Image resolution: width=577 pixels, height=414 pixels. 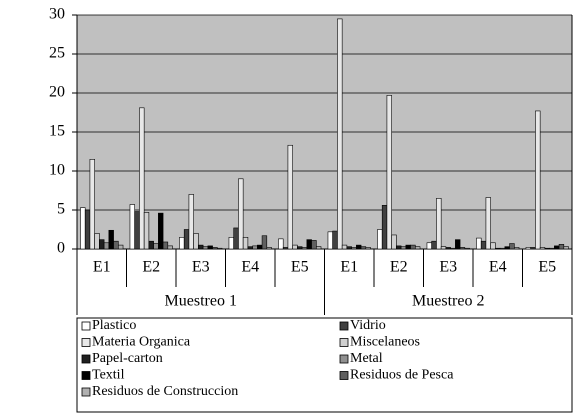 What do you see at coordinates (402, 375) in the screenshot?
I see `legend-label: Residuos de Pesca` at bounding box center [402, 375].